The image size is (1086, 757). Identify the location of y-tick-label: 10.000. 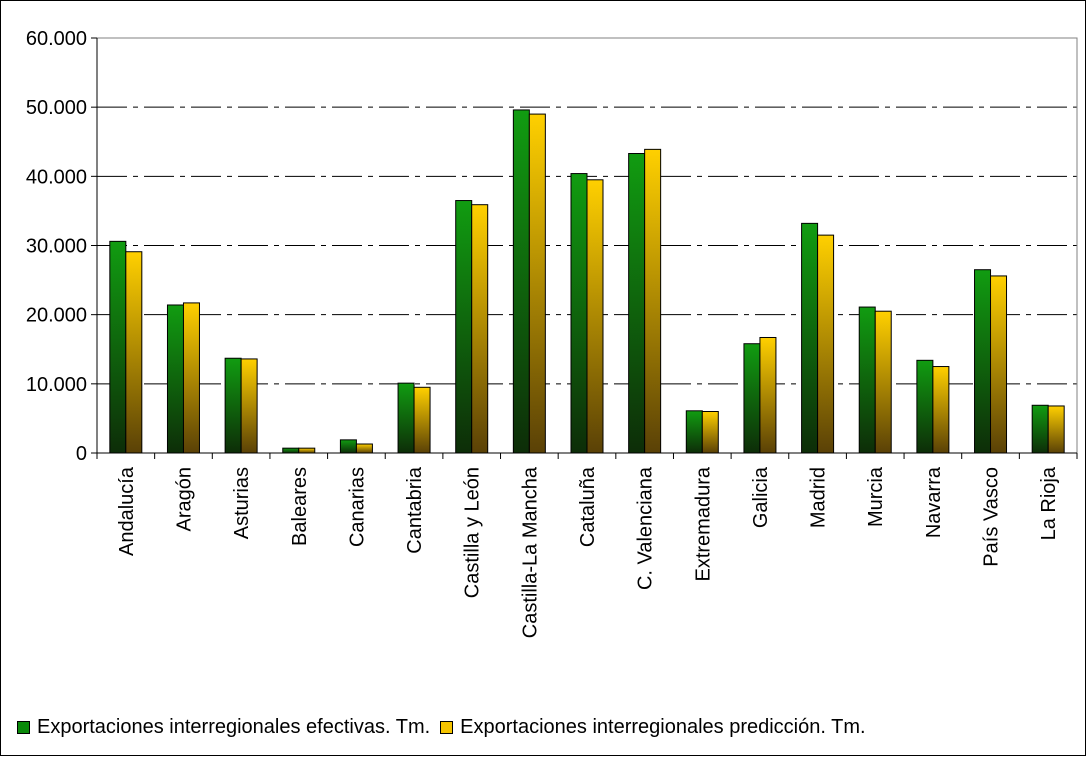
(56, 385).